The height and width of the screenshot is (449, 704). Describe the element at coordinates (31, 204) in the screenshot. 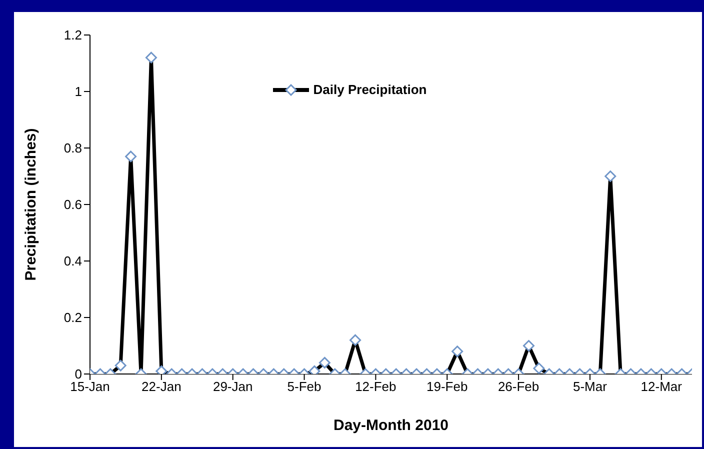

I see `y-axis-title: Precipitation (inches)` at that location.